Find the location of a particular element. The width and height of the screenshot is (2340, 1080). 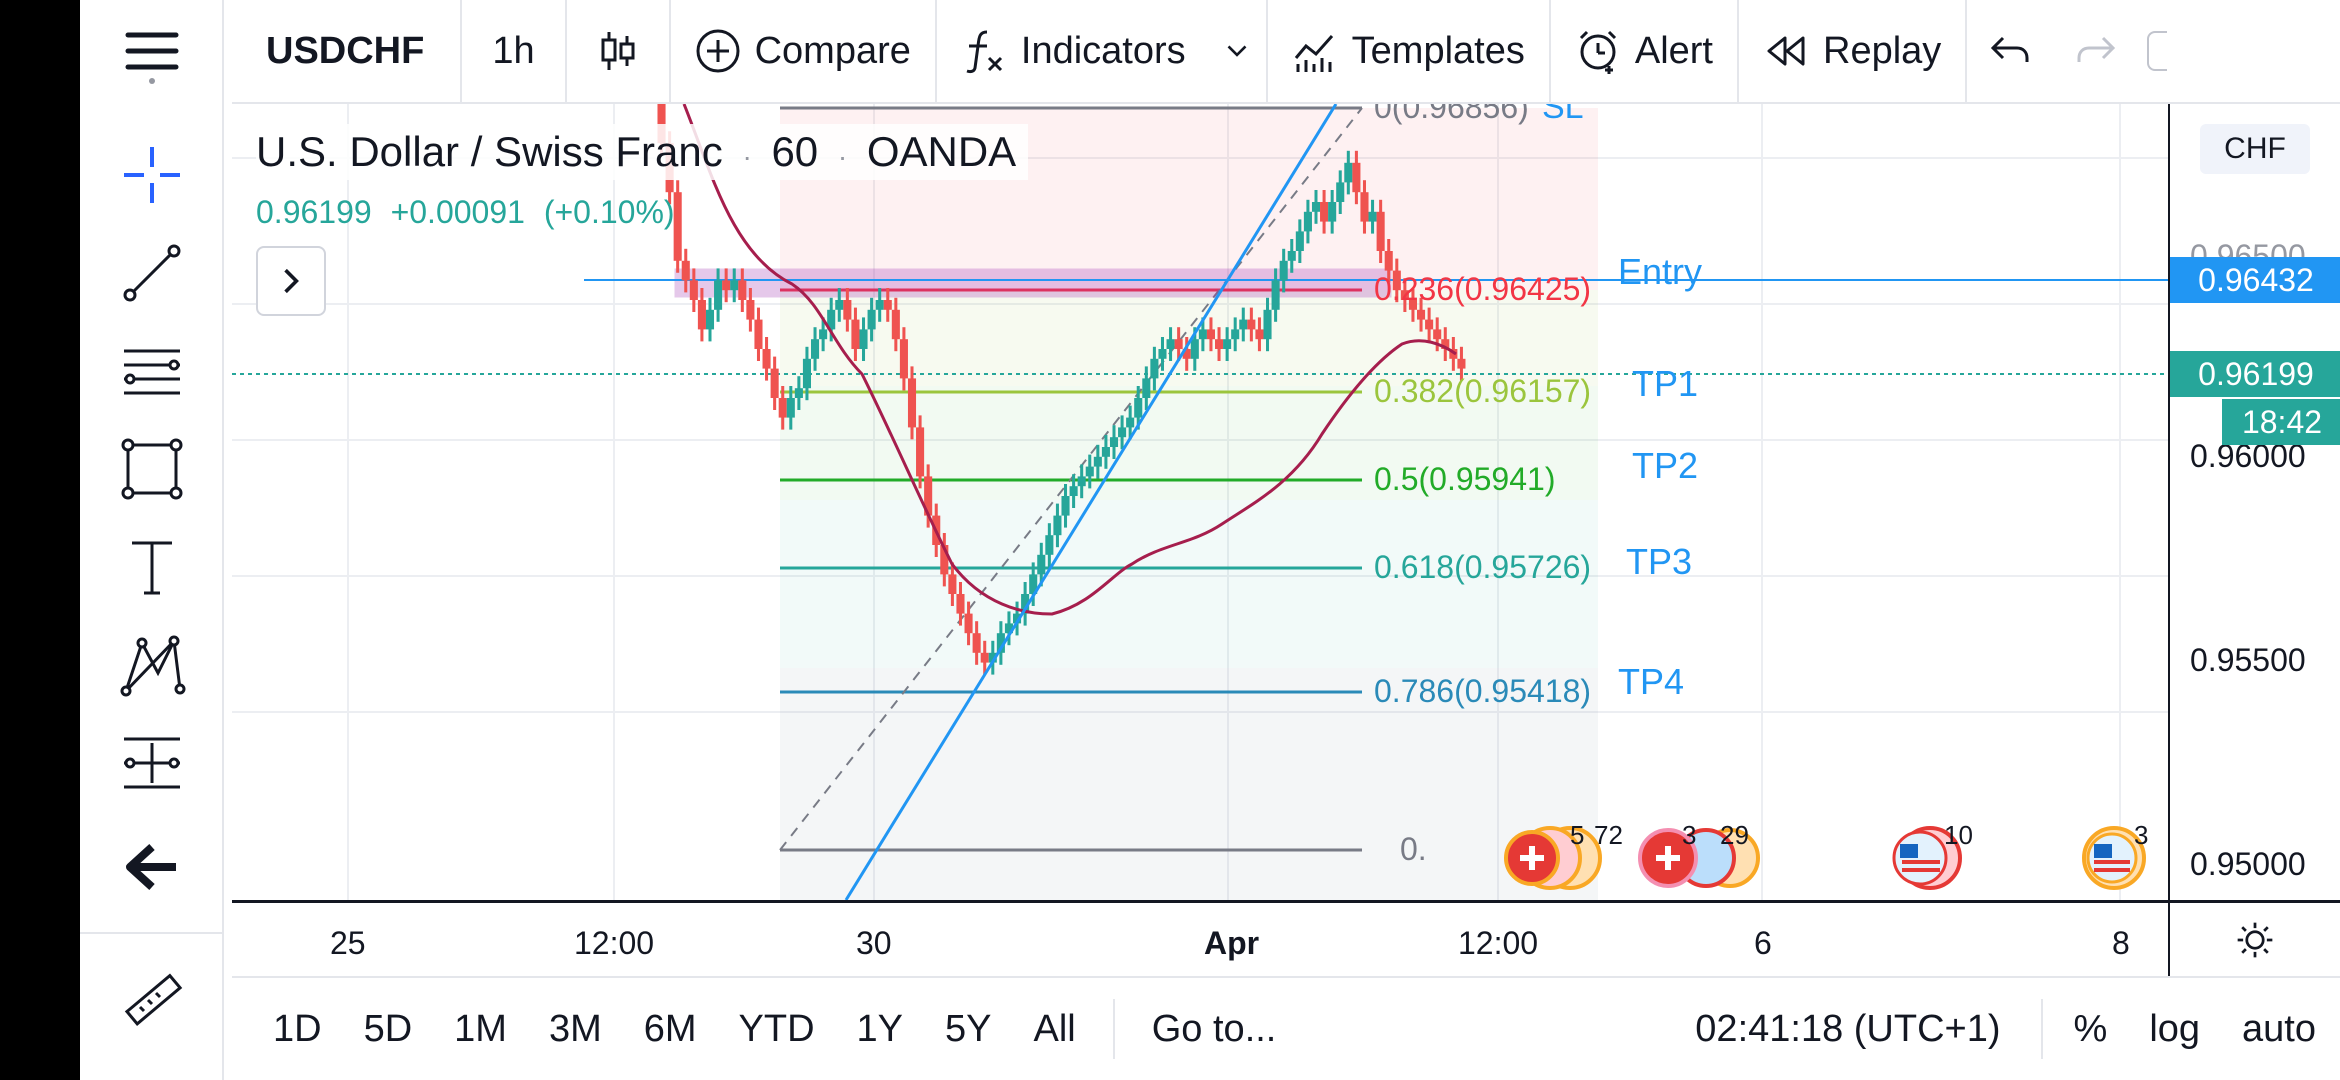

fib-level-label: 0.236(0.96425) is located at coordinates (1482, 289).